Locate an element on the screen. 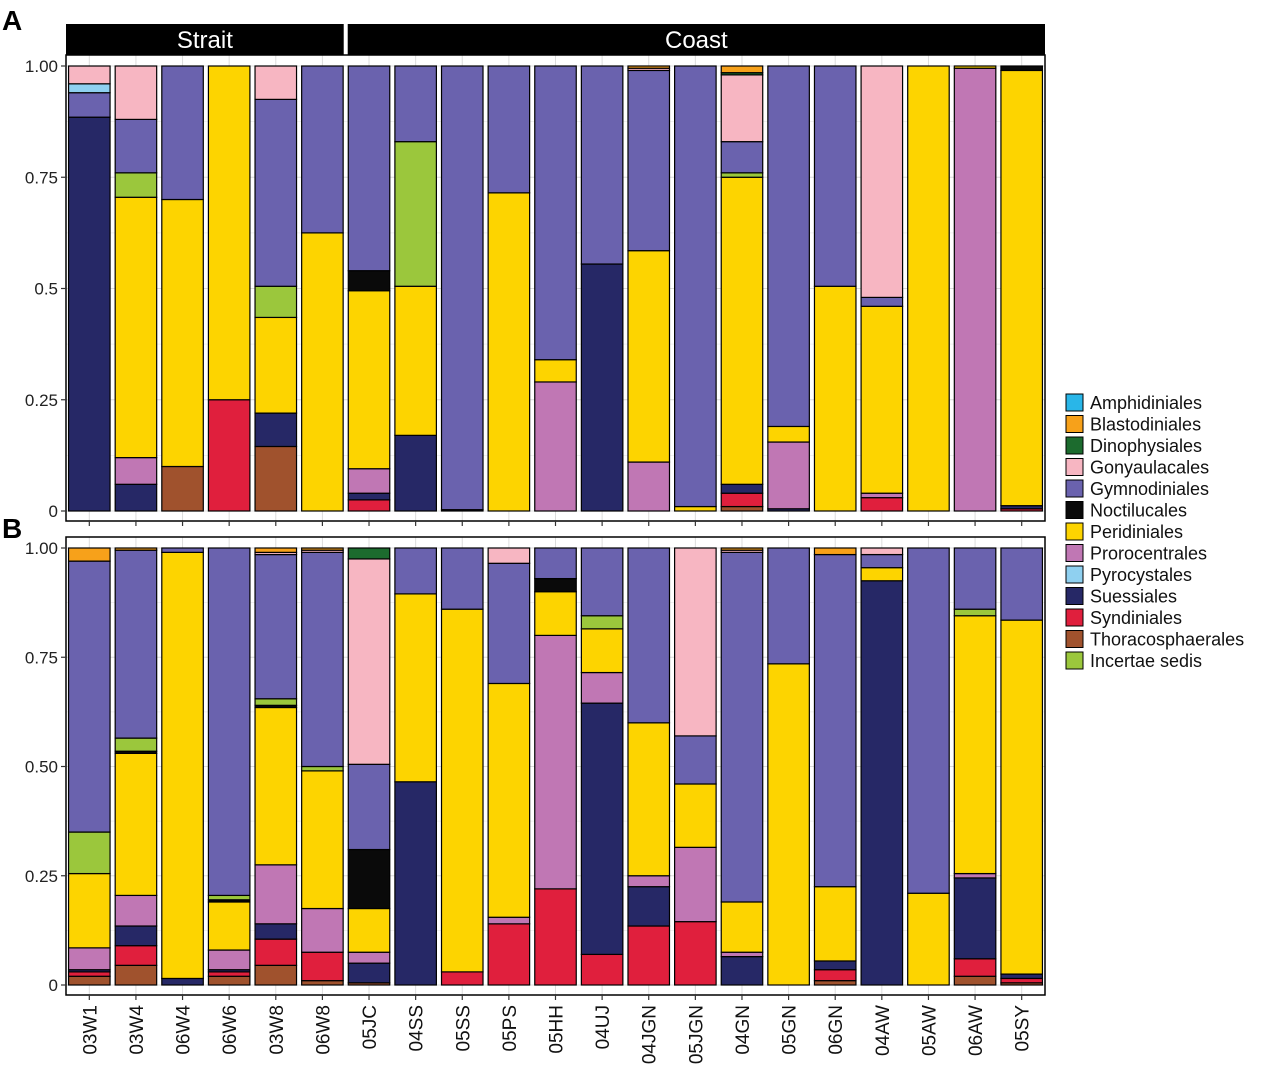 The image size is (1263, 1071). facet-strip: Strait Coast is located at coordinates (555, 39).